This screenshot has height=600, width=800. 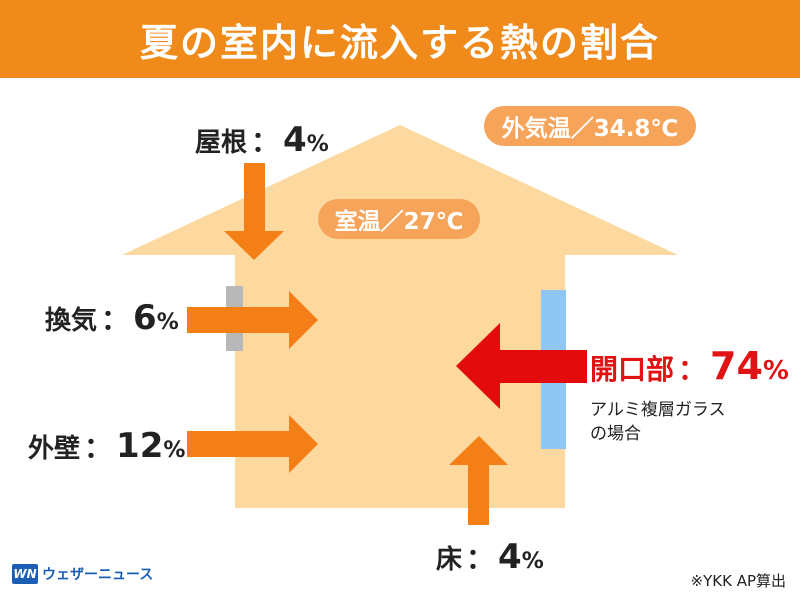 What do you see at coordinates (510, 557) in the screenshot?
I see `floor-value: 4` at bounding box center [510, 557].